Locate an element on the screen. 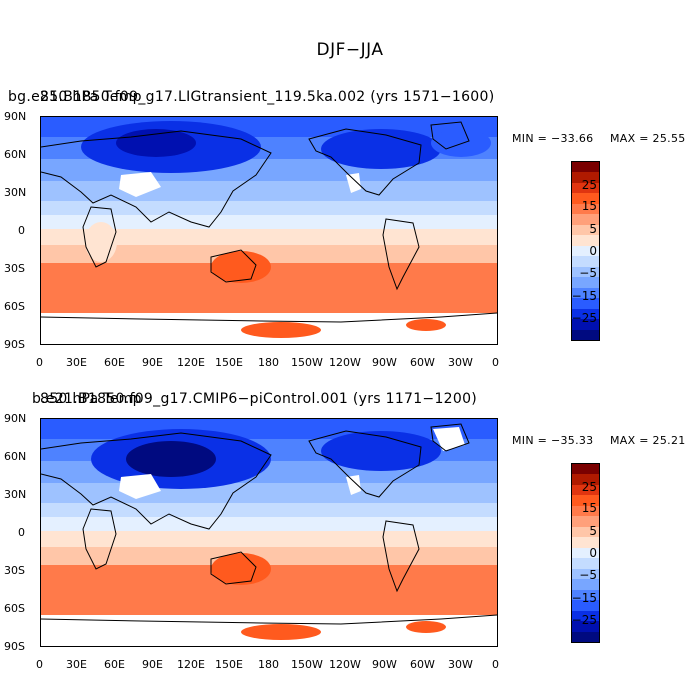  panel-1-field-label: 850 hPa Temp is located at coordinates (91, 97).